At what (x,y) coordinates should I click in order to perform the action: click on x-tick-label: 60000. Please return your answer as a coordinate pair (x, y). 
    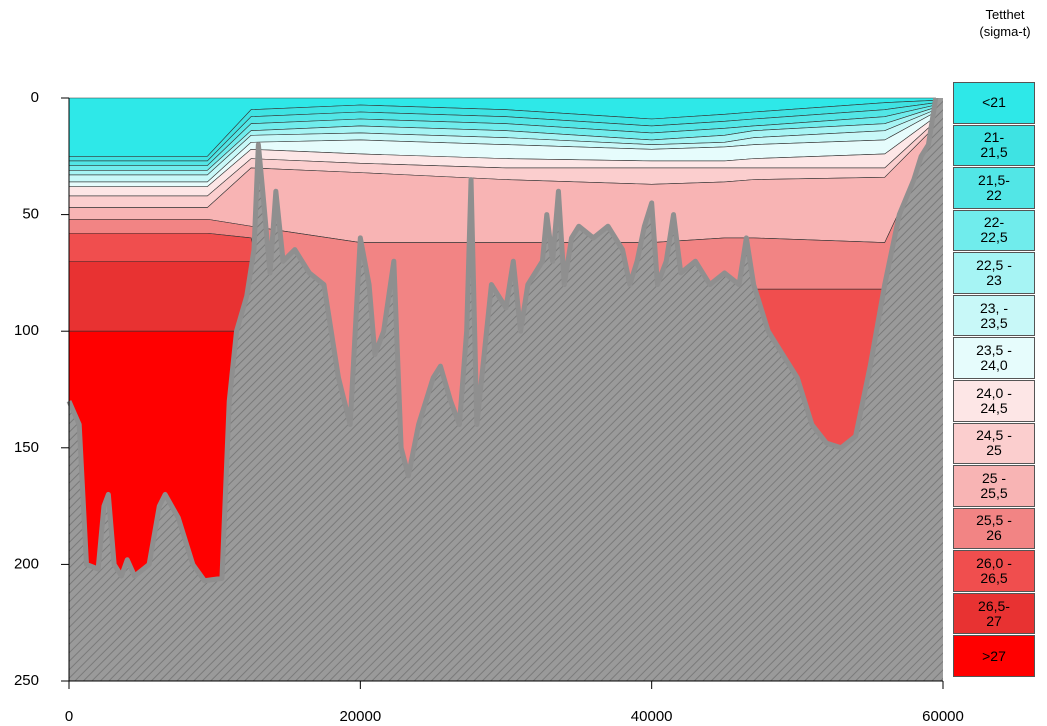
    Looking at the image, I should click on (943, 716).